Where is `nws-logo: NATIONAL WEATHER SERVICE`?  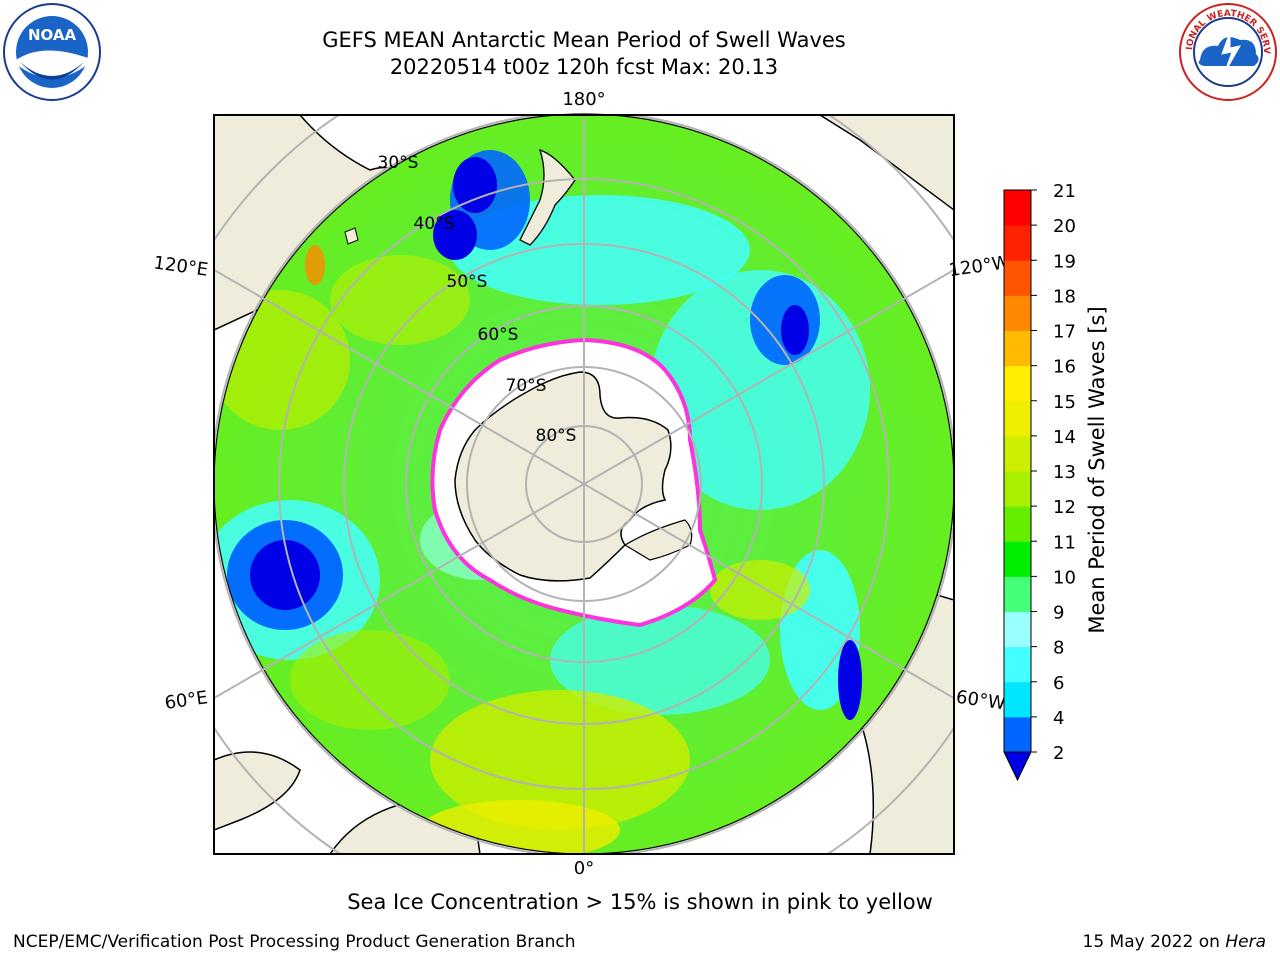
nws-logo: NATIONAL WEATHER SERVICE is located at coordinates (1227, 51).